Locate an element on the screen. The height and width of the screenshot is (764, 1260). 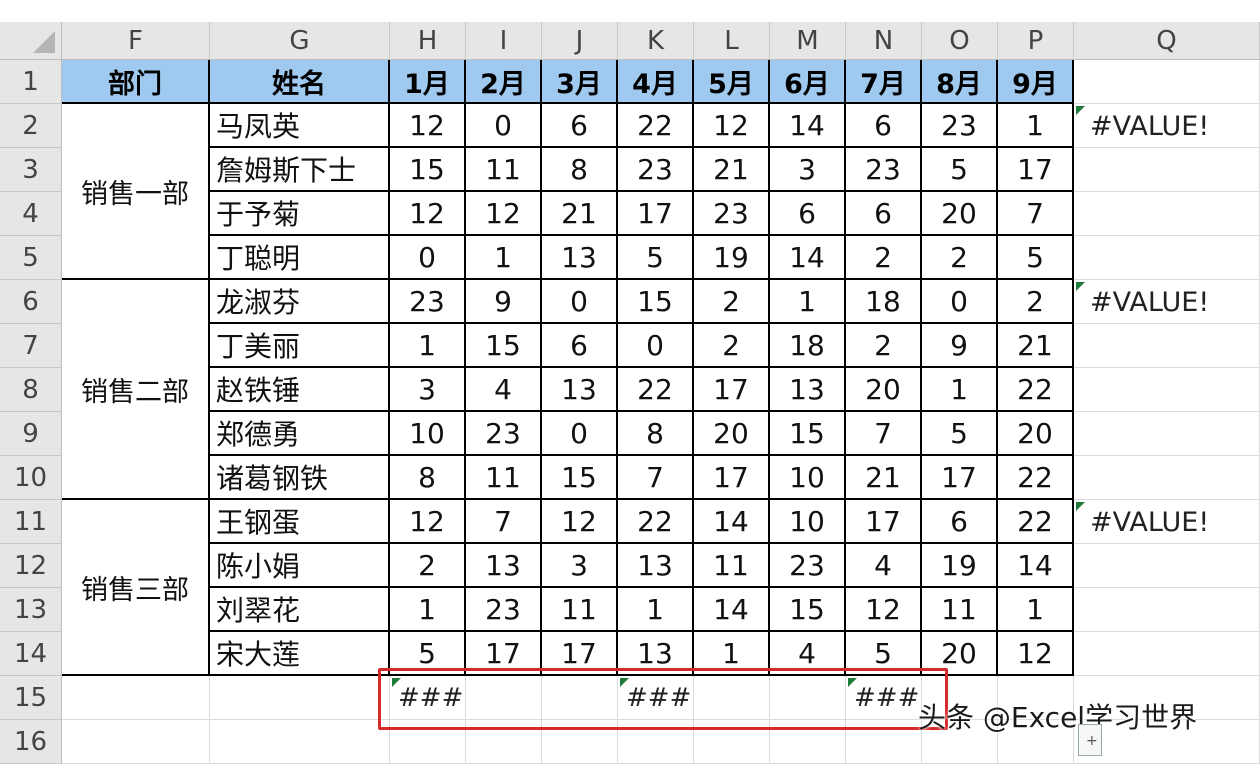
month-value-cell: 6 is located at coordinates (808, 214).